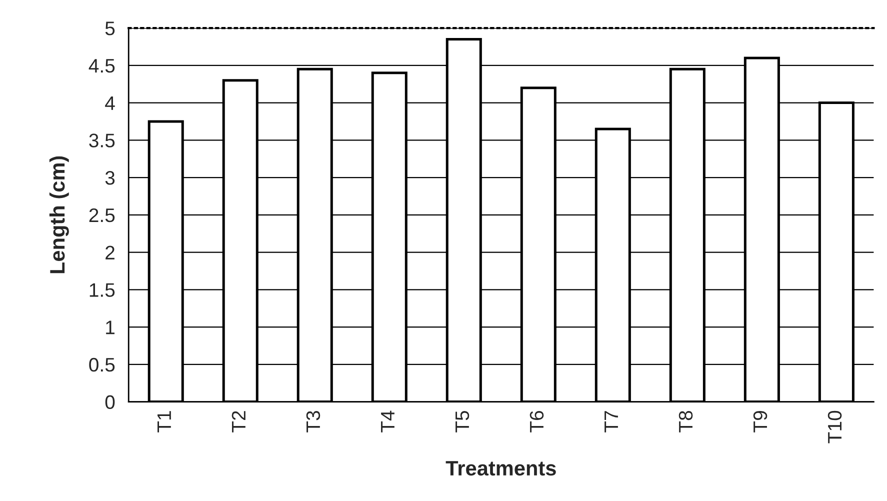  Describe the element at coordinates (463, 421) in the screenshot. I see `x-tick-label: T5` at that location.